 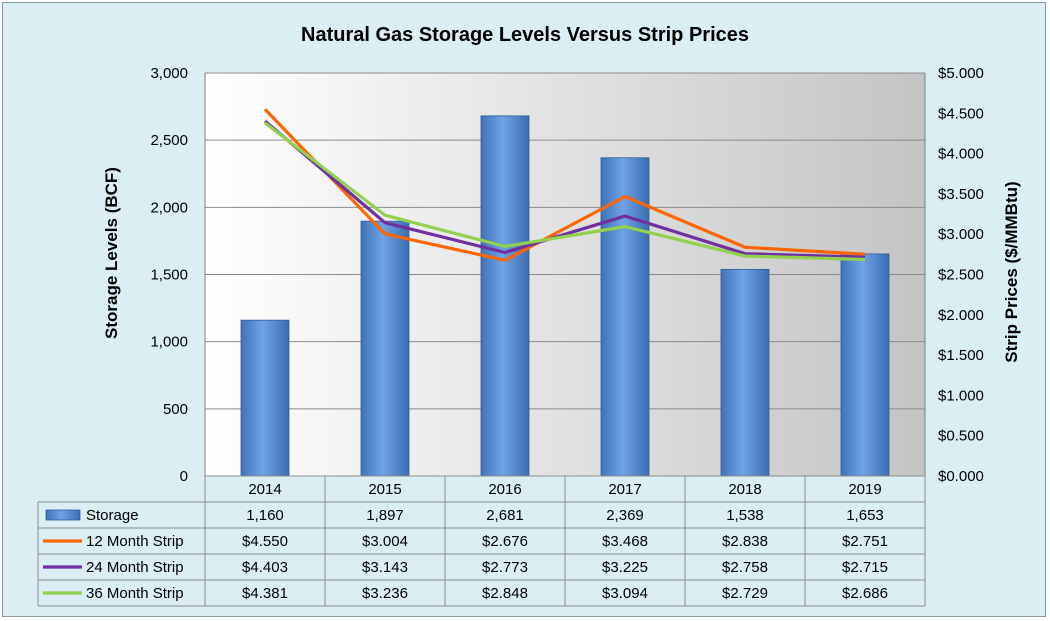 What do you see at coordinates (385, 567) in the screenshot?
I see `table-cell: $3.143` at bounding box center [385, 567].